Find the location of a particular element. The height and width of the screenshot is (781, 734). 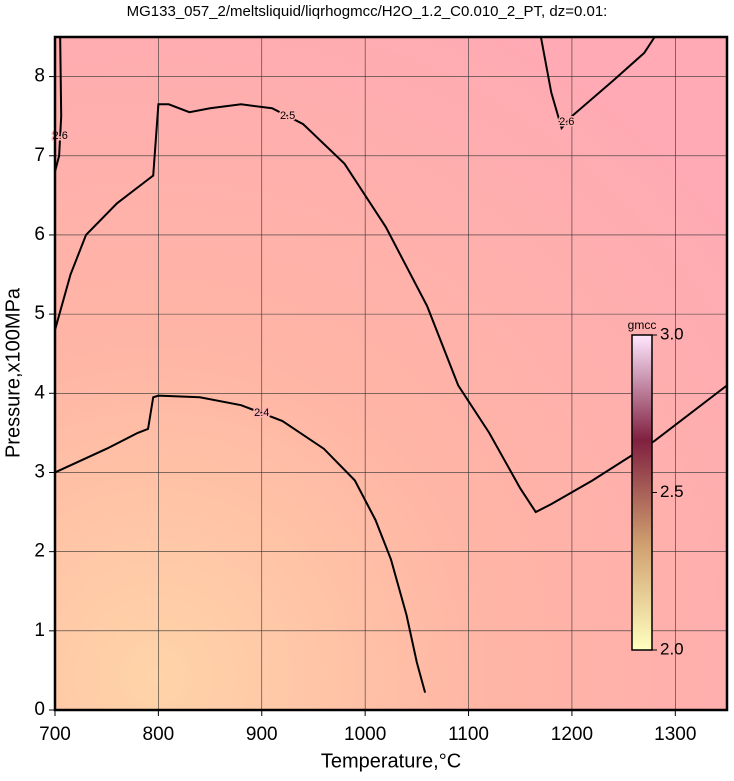

x-tick-label: 1000 is located at coordinates (365, 734).